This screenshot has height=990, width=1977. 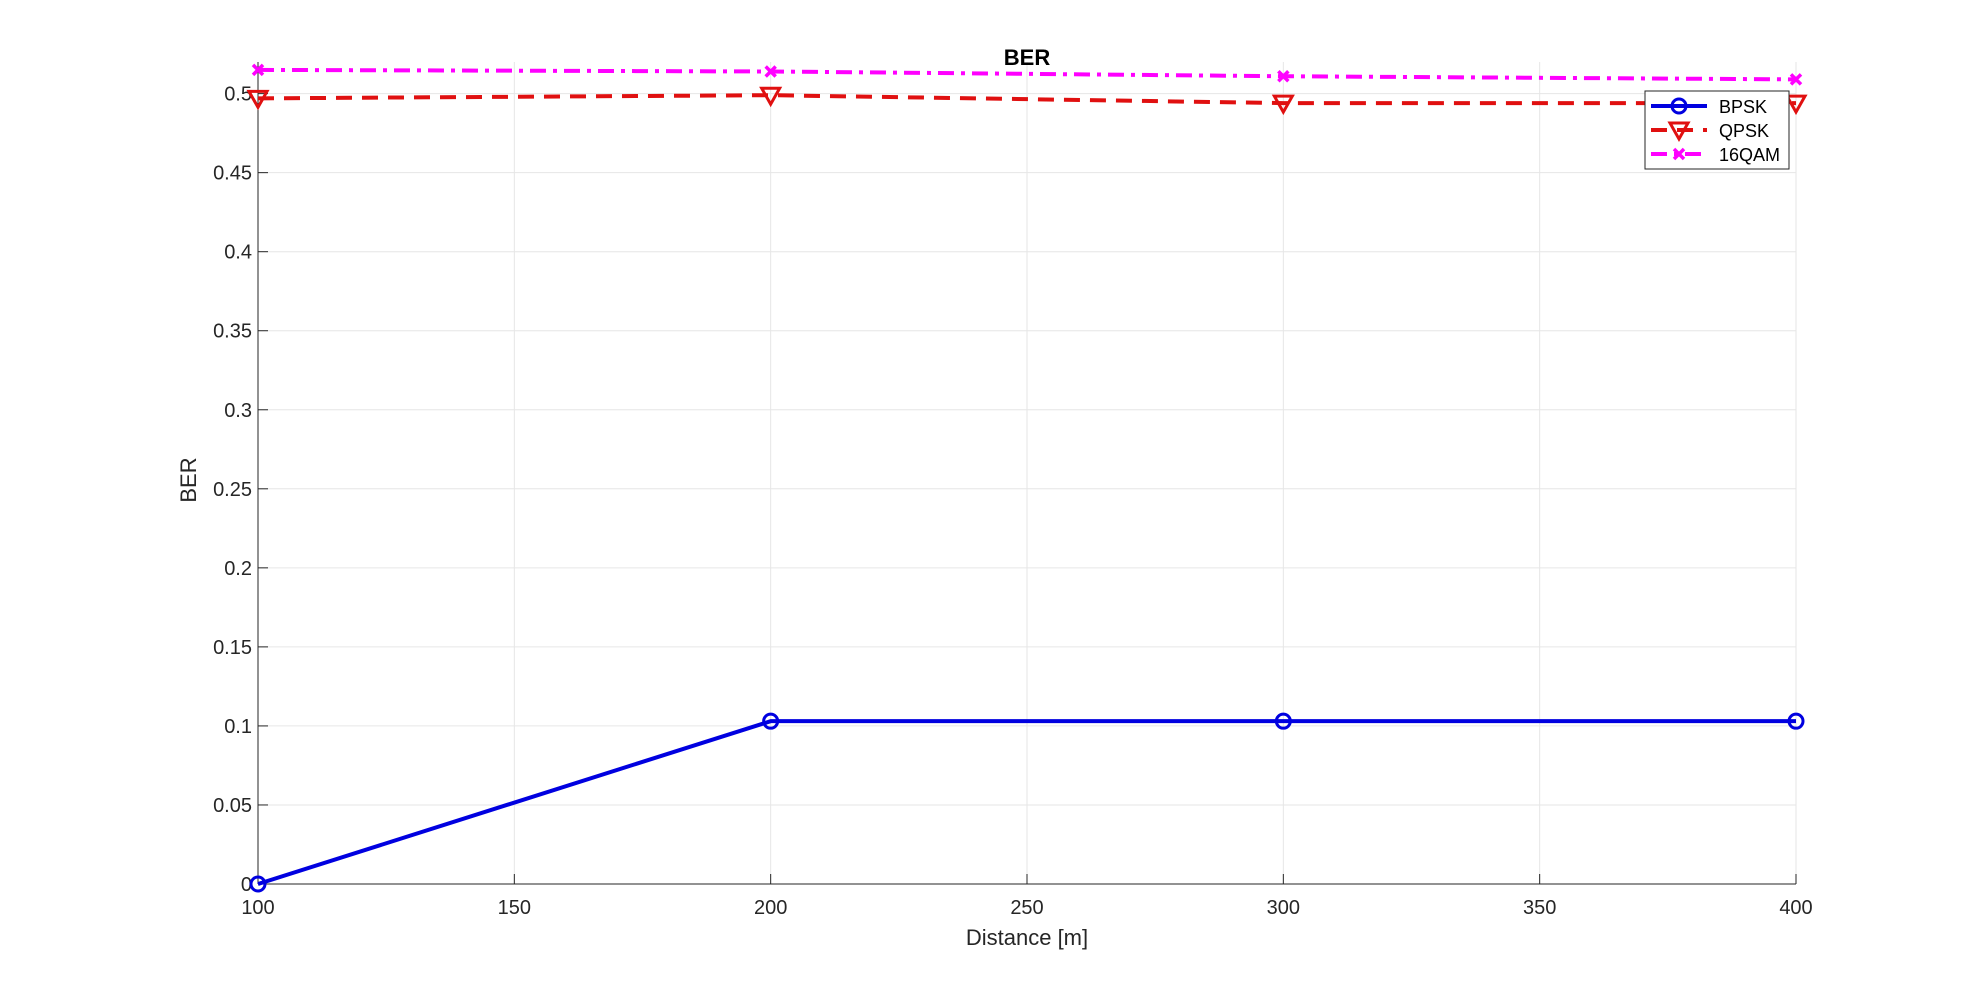 I want to click on y-tick-label-6: 0.3, so click(x=238, y=411).